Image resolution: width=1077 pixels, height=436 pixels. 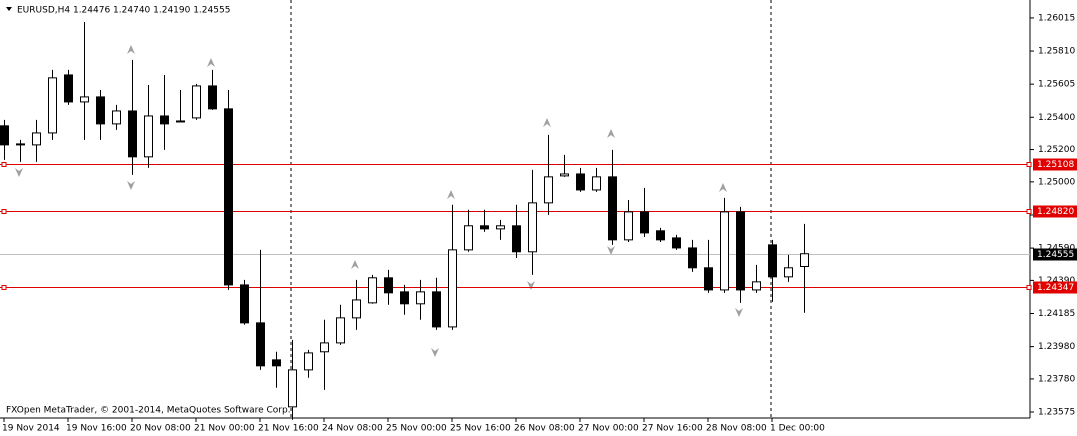 What do you see at coordinates (1056, 182) in the screenshot?
I see `y-tick-label: 1.25000` at bounding box center [1056, 182].